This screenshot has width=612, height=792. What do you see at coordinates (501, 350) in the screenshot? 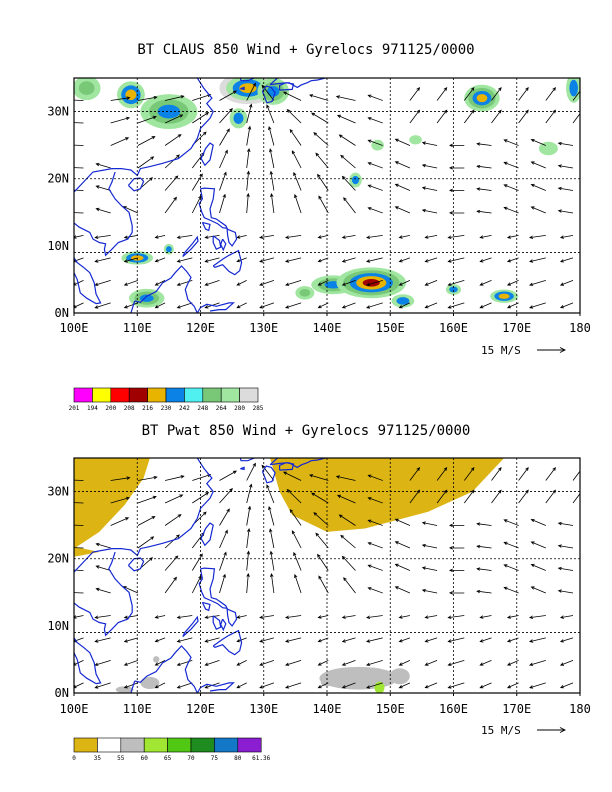
I see `vector-scale-label: 15 M/S` at bounding box center [501, 350].